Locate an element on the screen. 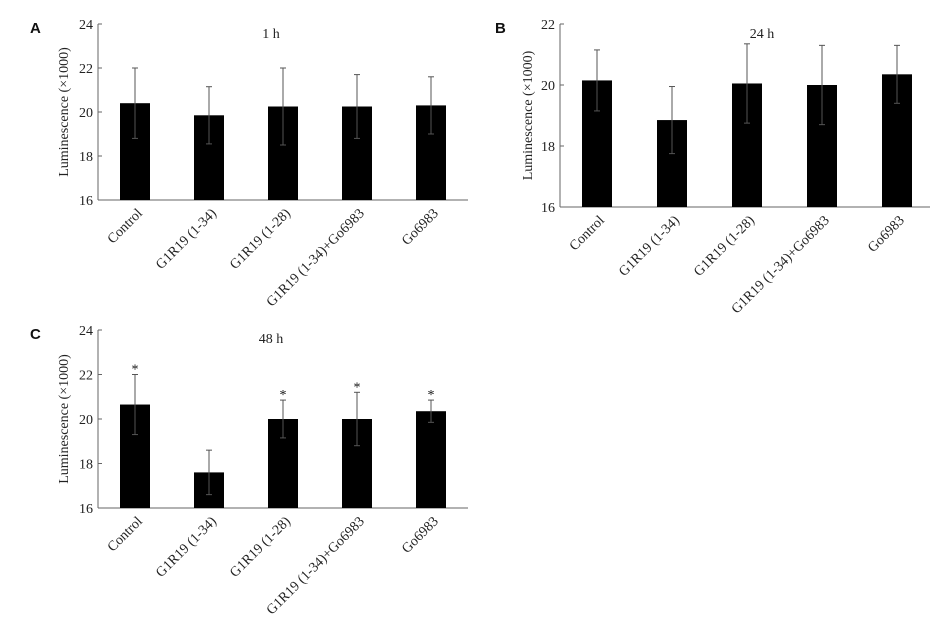 This screenshot has width=939, height=633. panel-letter: C is located at coordinates (35, 334).